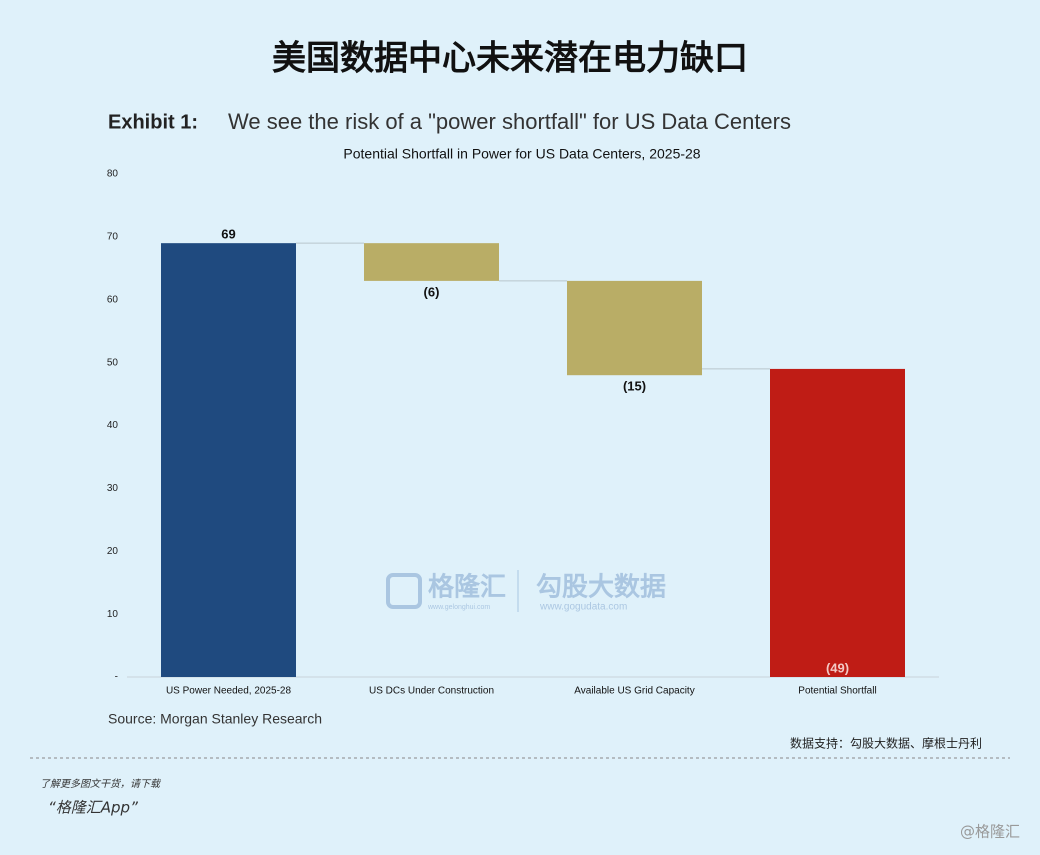  Describe the element at coordinates (601, 588) in the screenshot. I see `watermark-brand: 勾股大数据` at that location.